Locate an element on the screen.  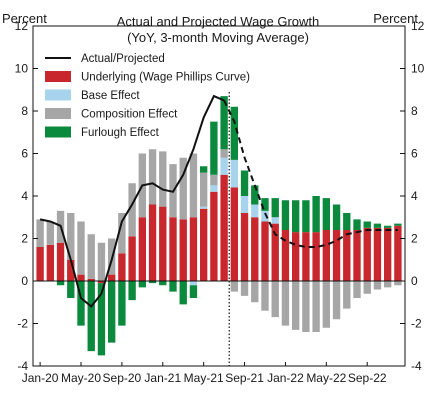
legend-label-line: Actual/Projected is located at coordinates (123, 59).